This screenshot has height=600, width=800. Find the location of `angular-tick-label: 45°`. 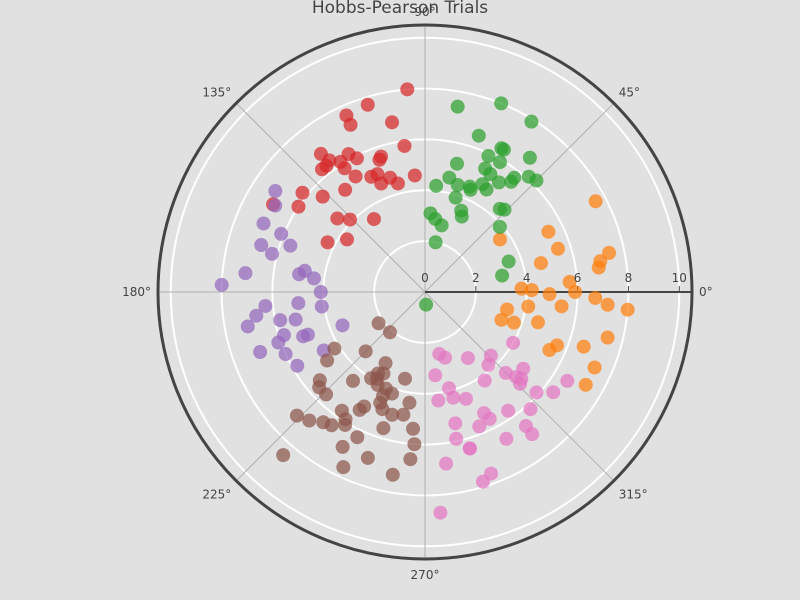

angular-tick-label: 45° is located at coordinates (629, 92).